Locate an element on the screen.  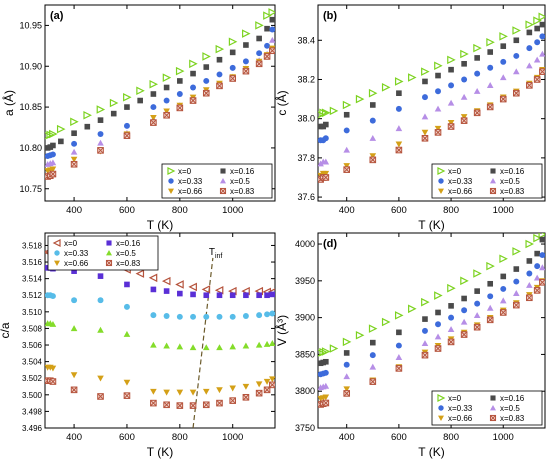
legend-box is located at coordinates (217, 181).